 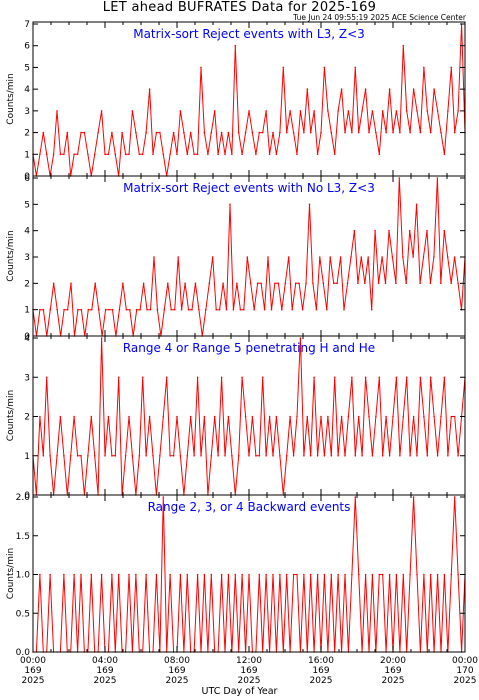 What do you see at coordinates (177, 661) in the screenshot?
I see `x-tick-label-time: 08:00` at bounding box center [177, 661].